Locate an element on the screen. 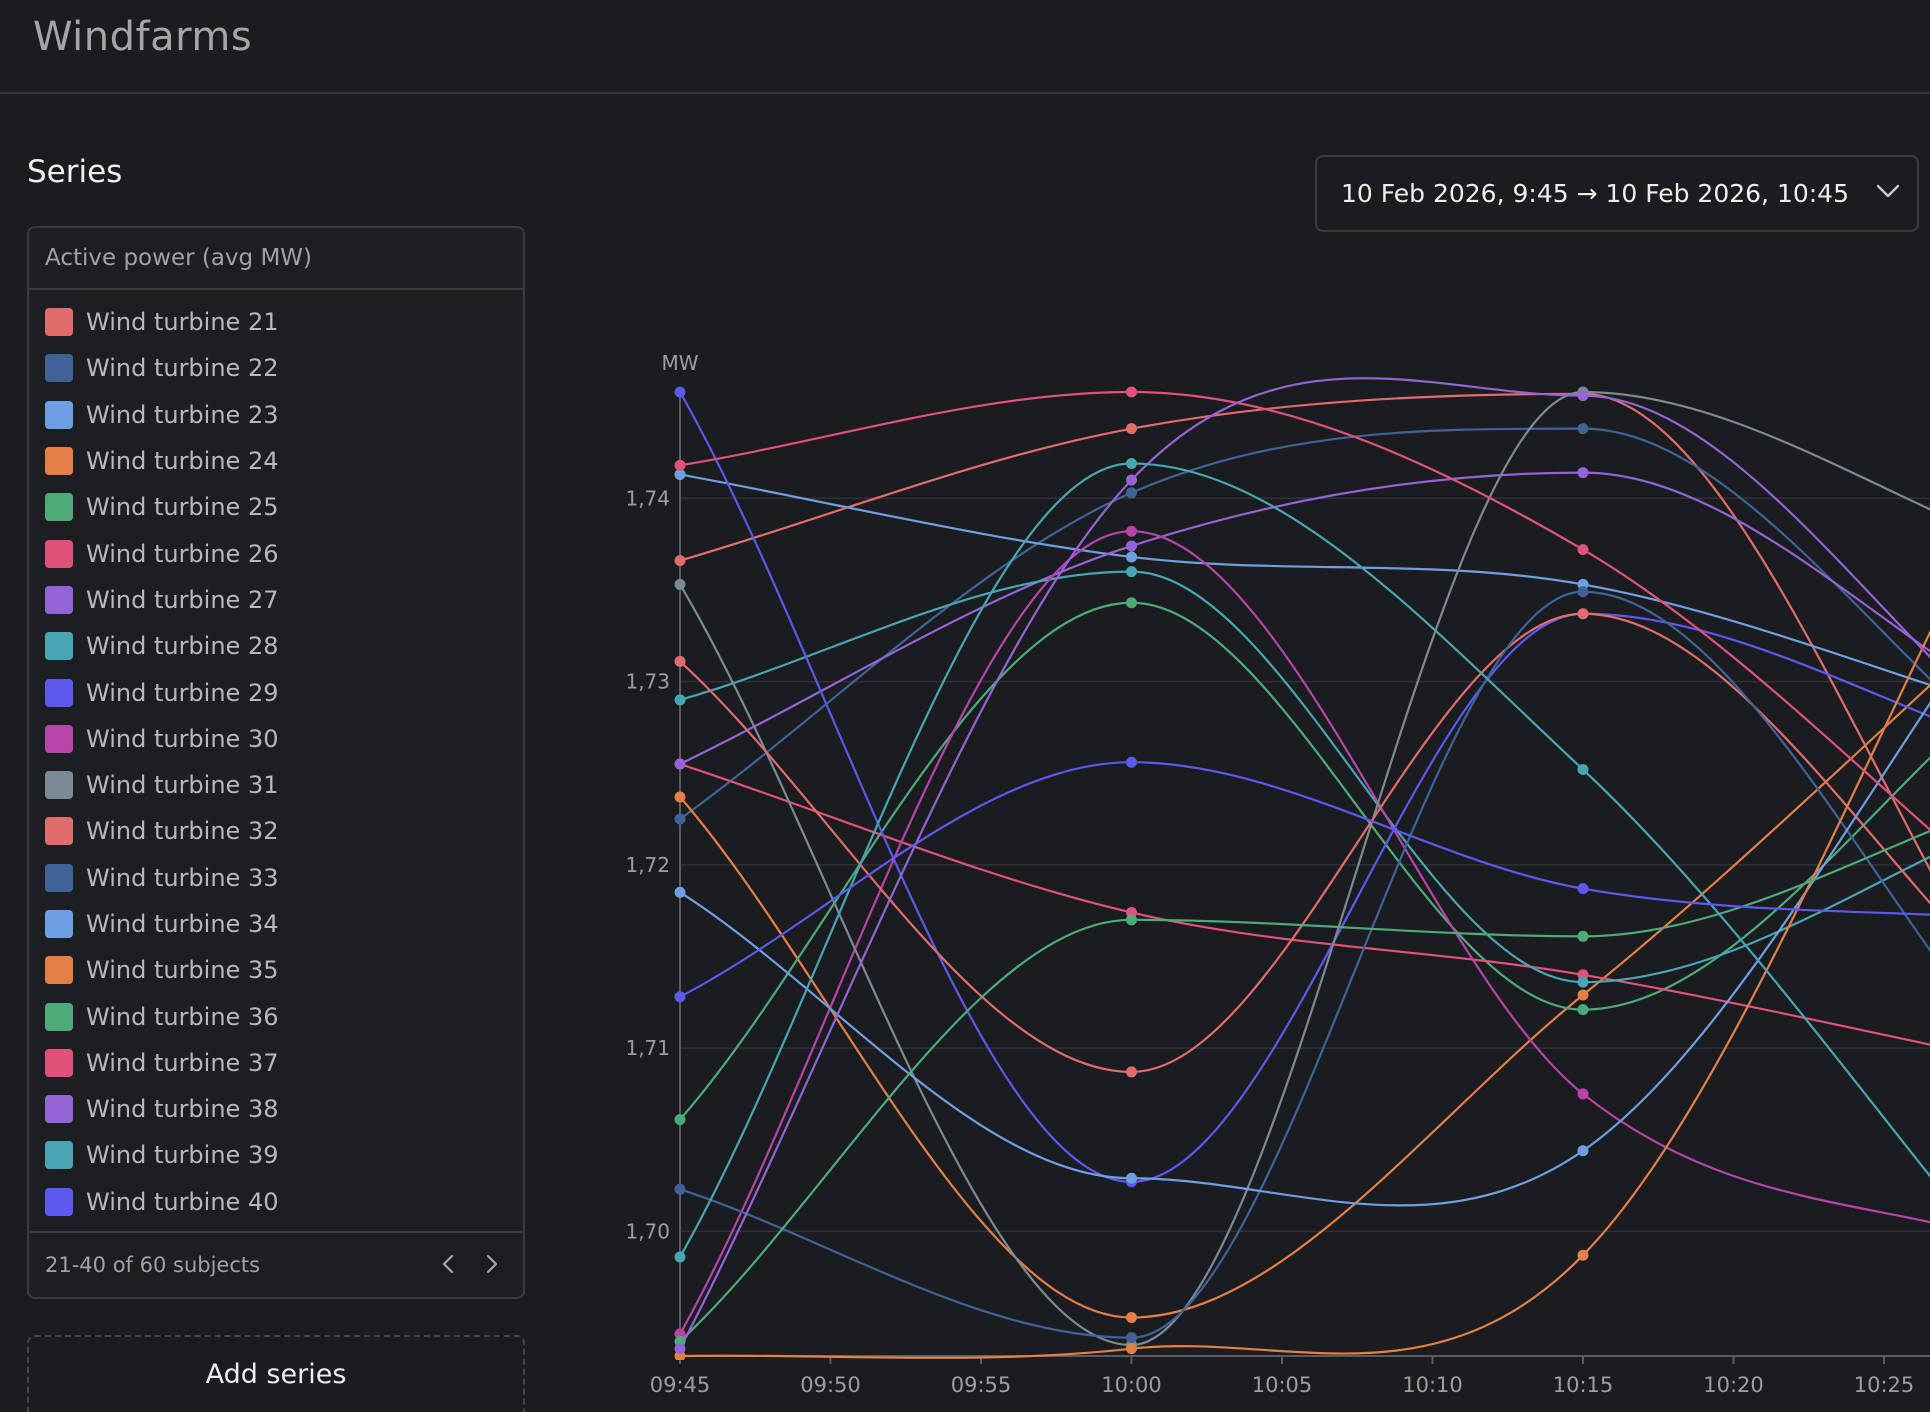  series-item-label: Wind turbine 39 is located at coordinates (182, 1155).